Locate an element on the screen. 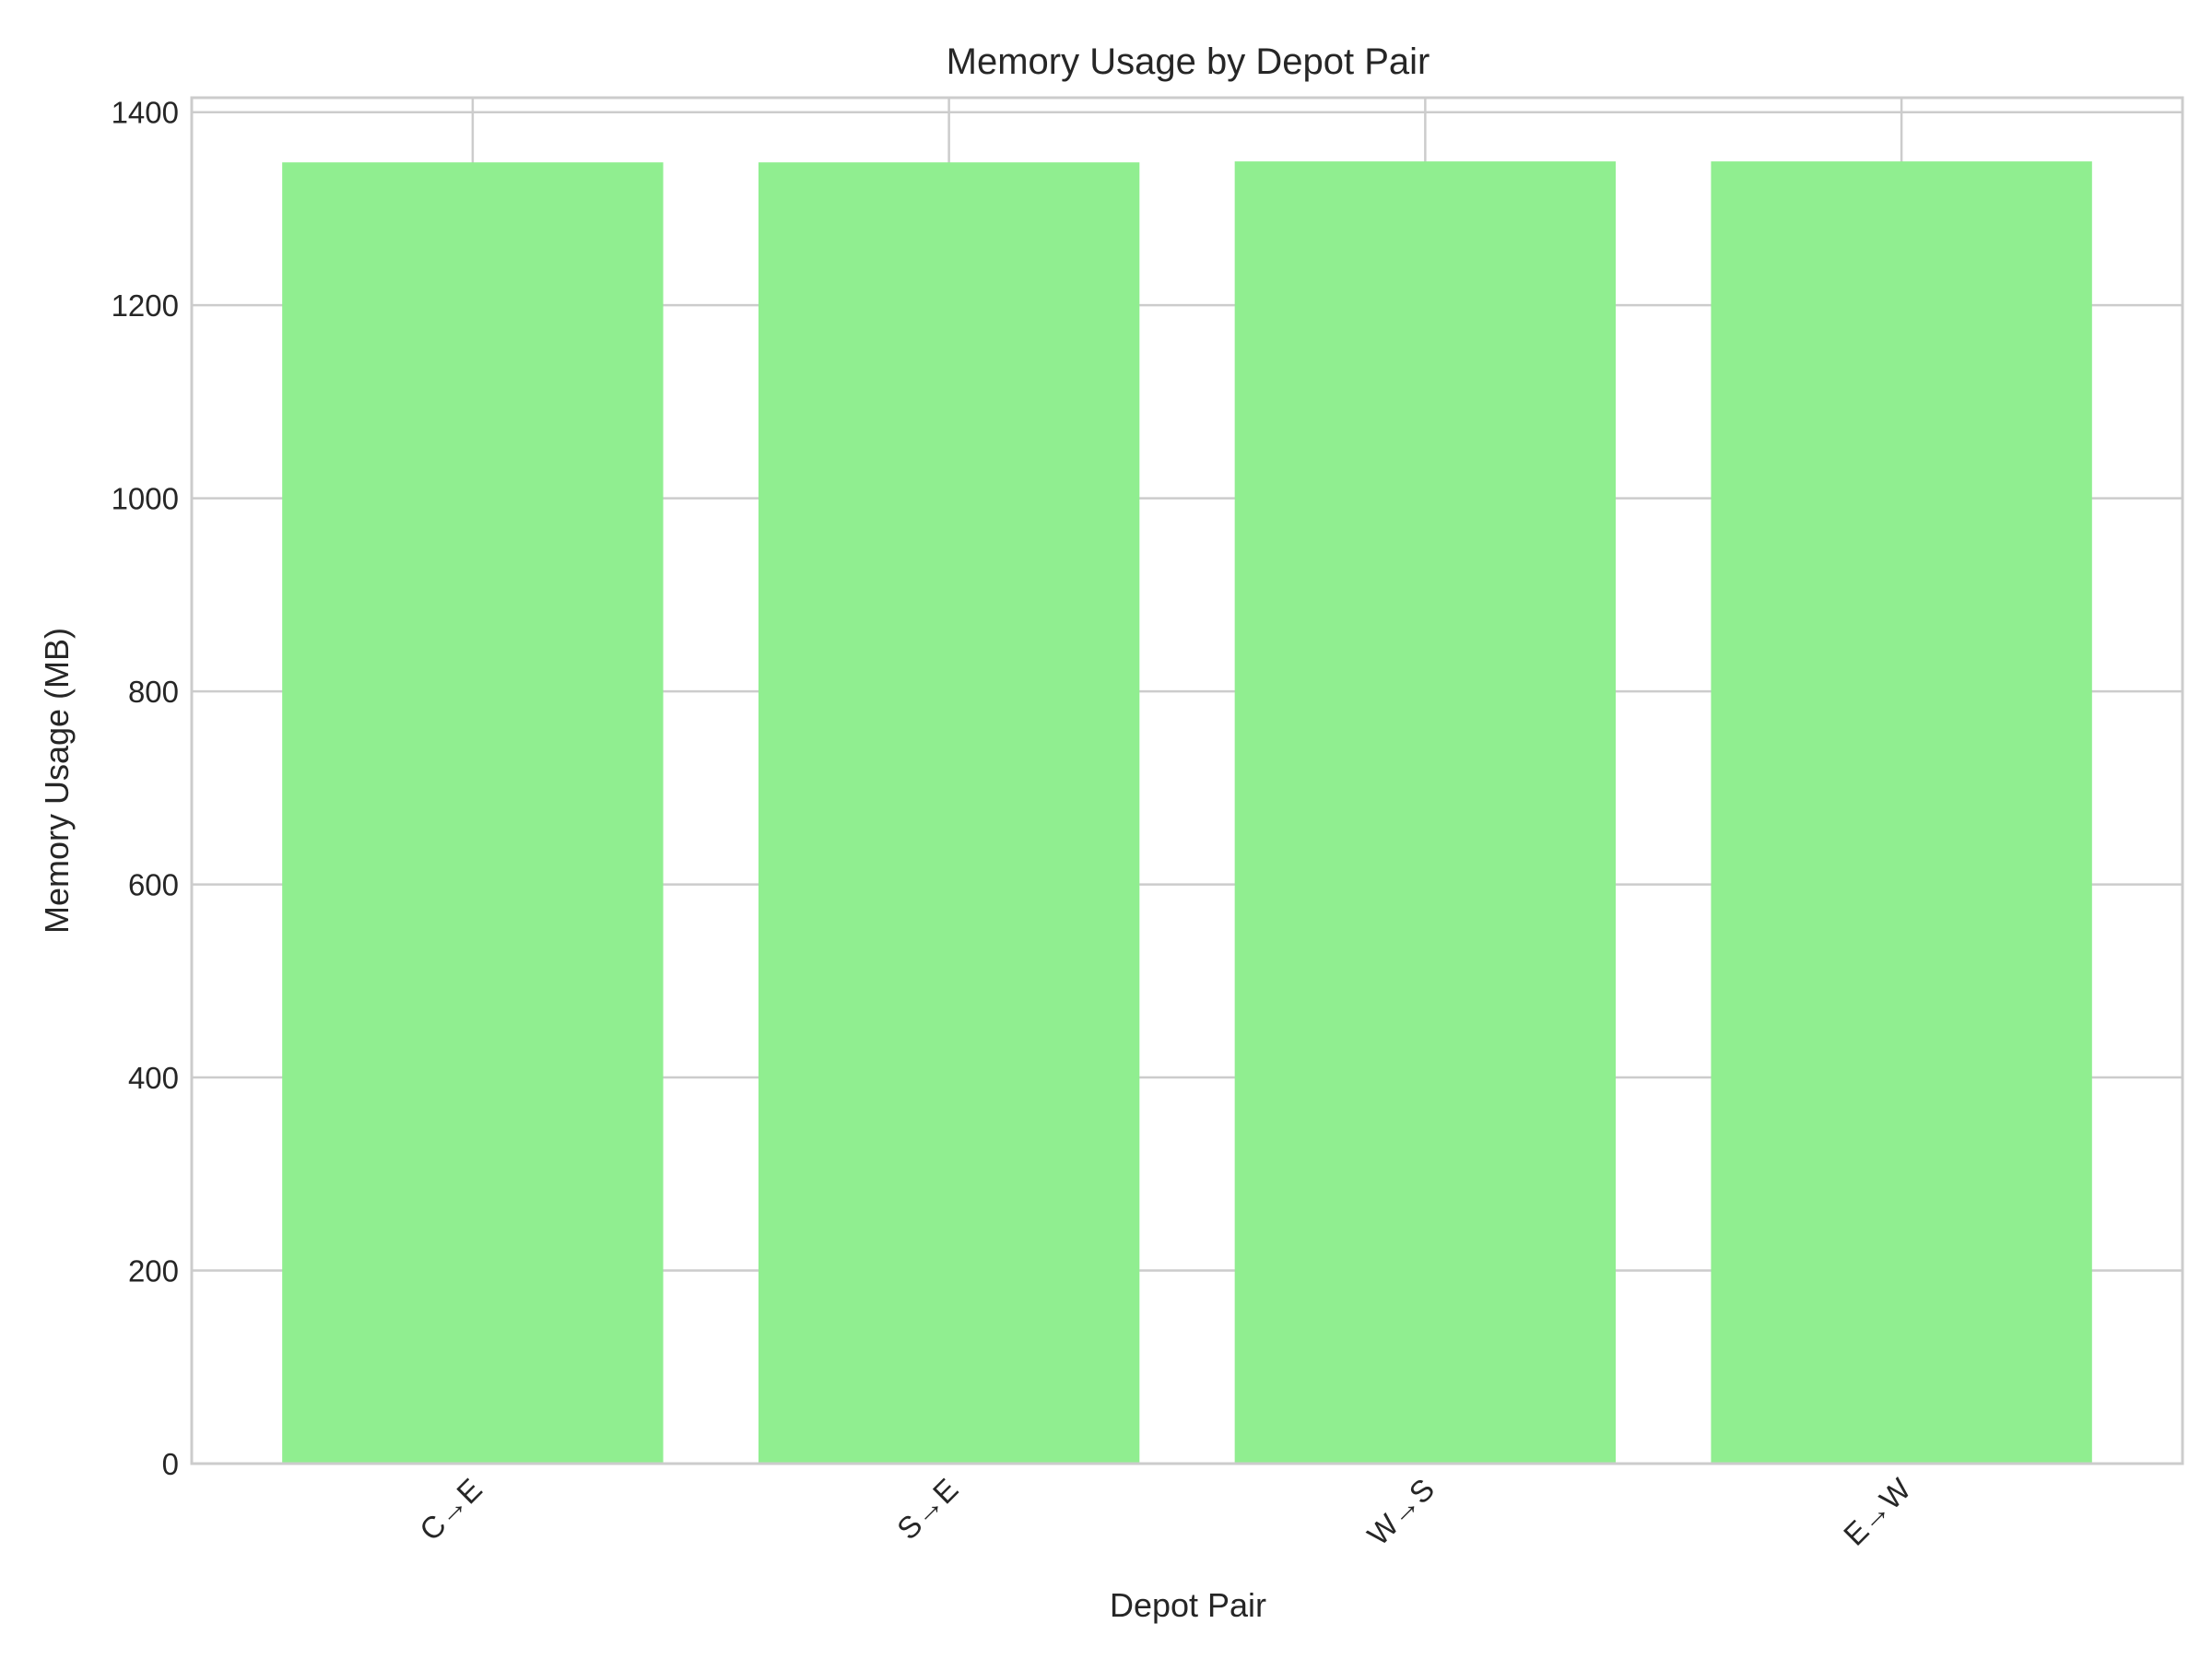 This screenshot has height=1659, width=2212. x-axis-label: Depot Pair is located at coordinates (1188, 1605).